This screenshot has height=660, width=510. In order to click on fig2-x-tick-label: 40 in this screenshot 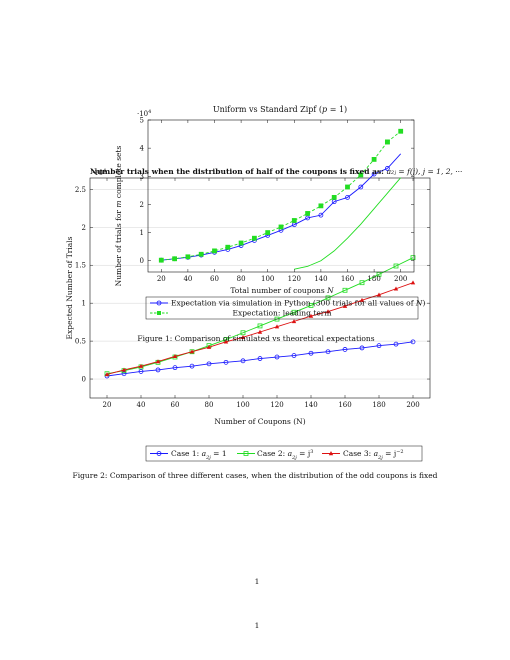, I will do `click(141, 405)`.